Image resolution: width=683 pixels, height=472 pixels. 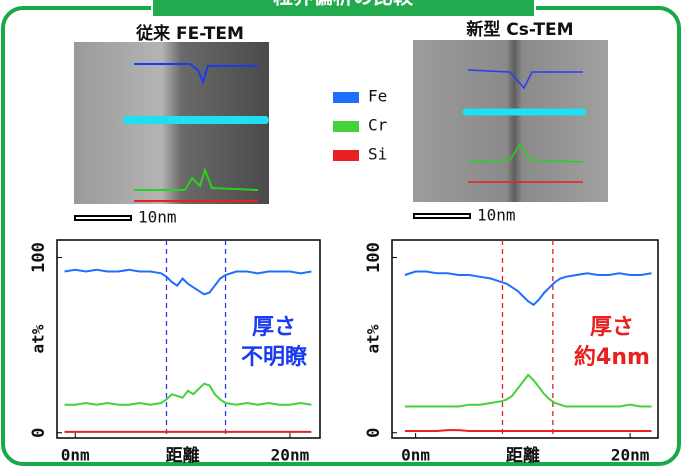 I want to click on annotation: 約4nm, so click(x=612, y=357).